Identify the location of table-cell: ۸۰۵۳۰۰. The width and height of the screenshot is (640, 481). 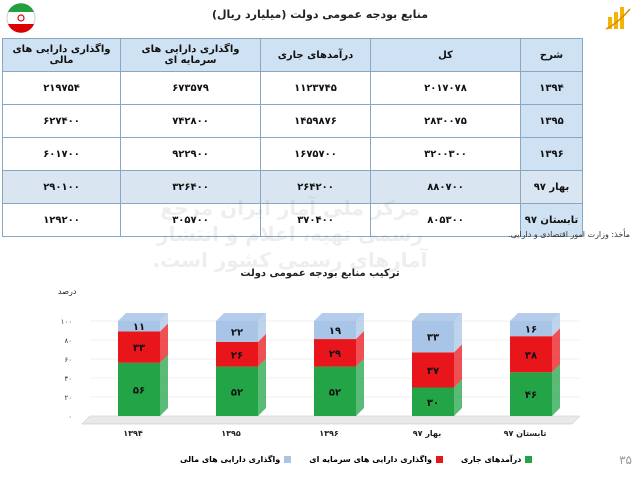
(445, 220).